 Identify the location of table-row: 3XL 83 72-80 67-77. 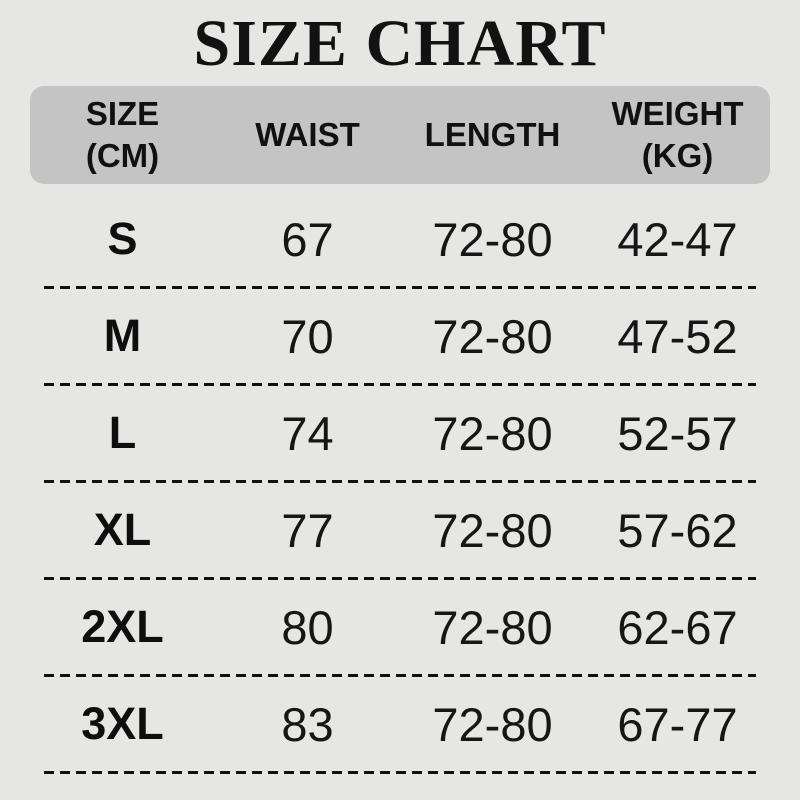
(400, 724).